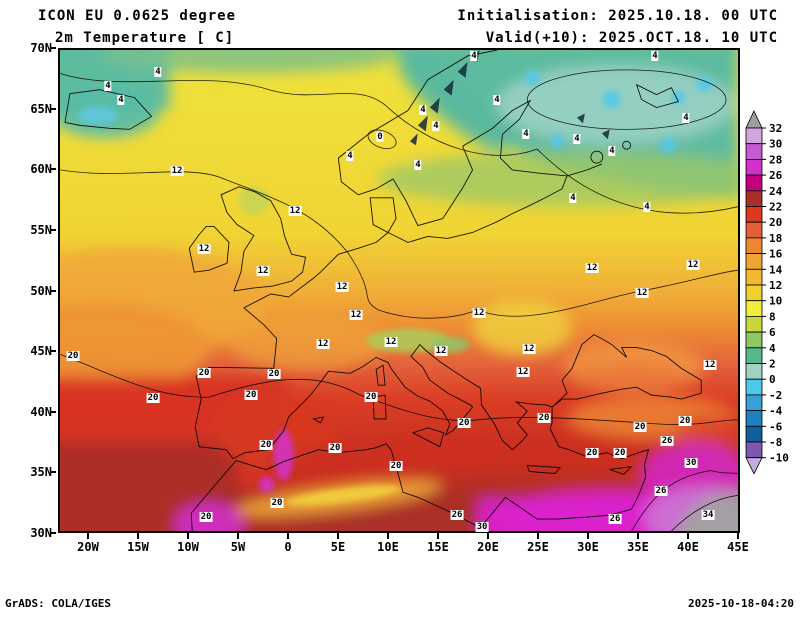  Describe the element at coordinates (688, 547) in the screenshot. I see `x-tick-label: 40E` at that location.